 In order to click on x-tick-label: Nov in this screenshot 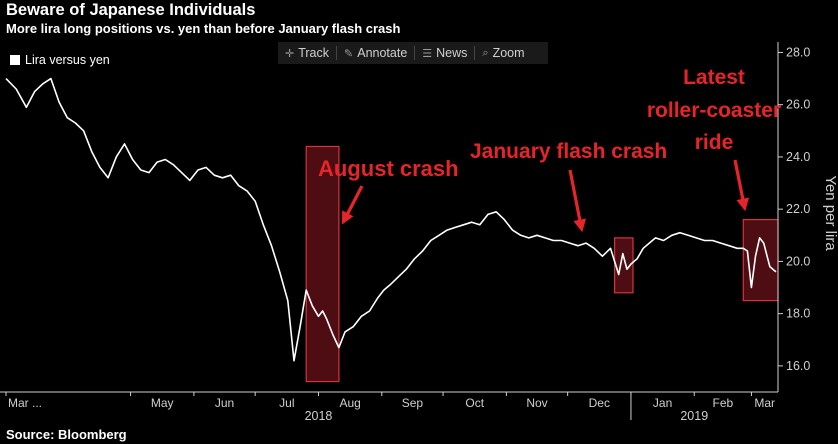, I will do `click(536, 403)`.